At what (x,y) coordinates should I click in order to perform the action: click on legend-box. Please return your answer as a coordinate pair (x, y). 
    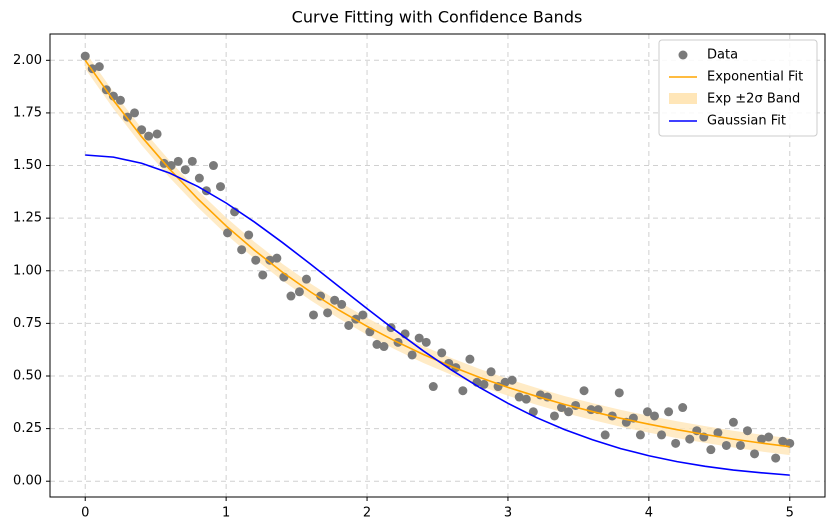
    Looking at the image, I should click on (738, 88).